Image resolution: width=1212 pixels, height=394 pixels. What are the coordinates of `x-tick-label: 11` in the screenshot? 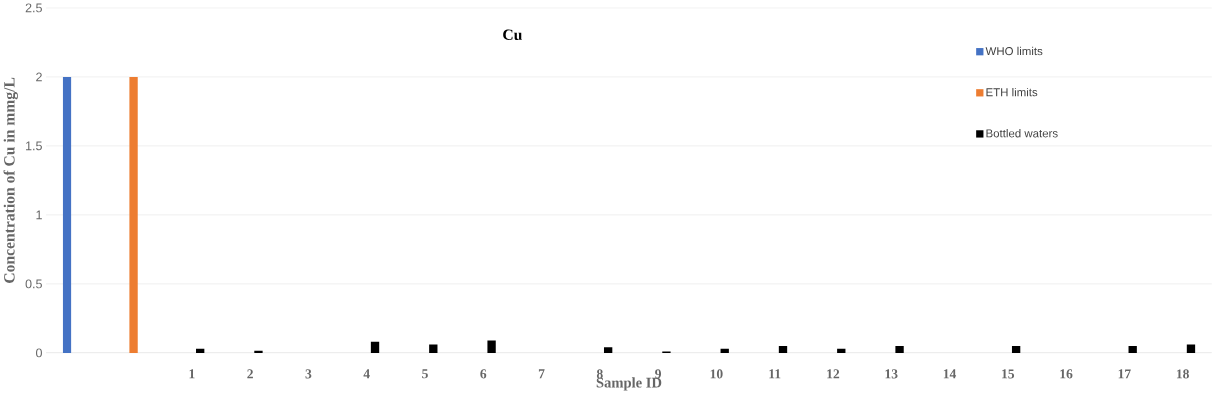 It's located at (775, 374).